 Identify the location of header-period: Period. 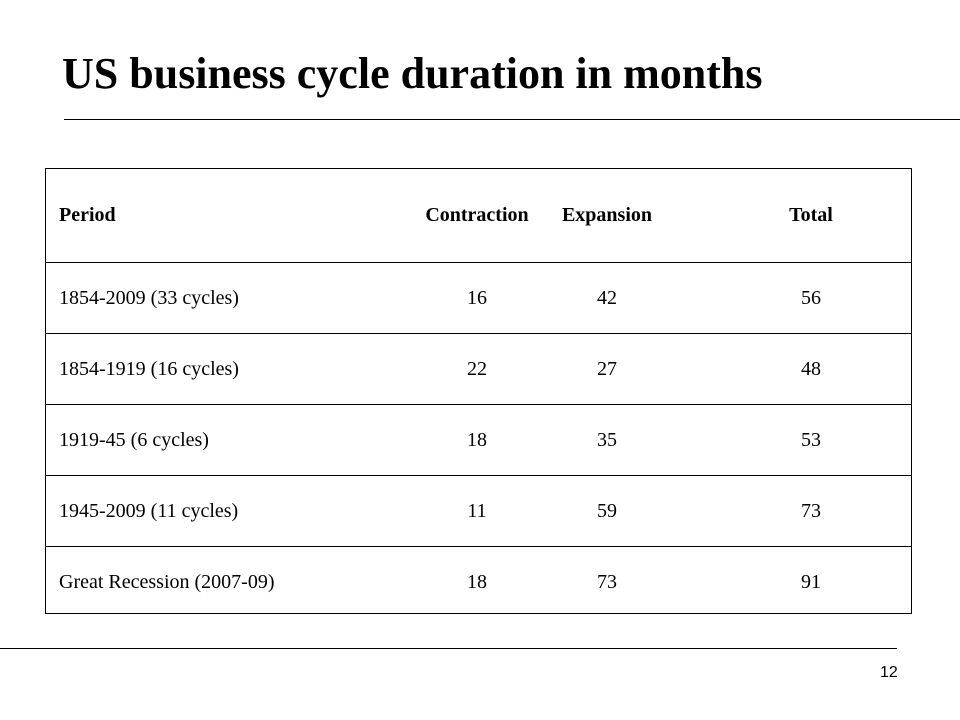
(87, 215).